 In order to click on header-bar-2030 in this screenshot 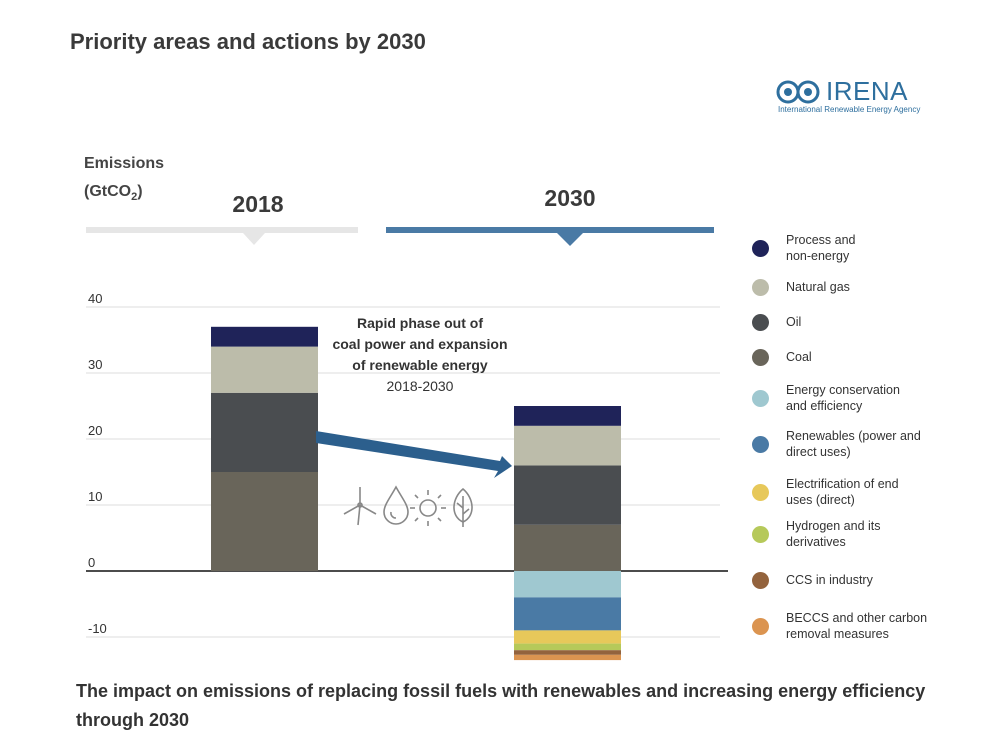, I will do `click(550, 230)`.